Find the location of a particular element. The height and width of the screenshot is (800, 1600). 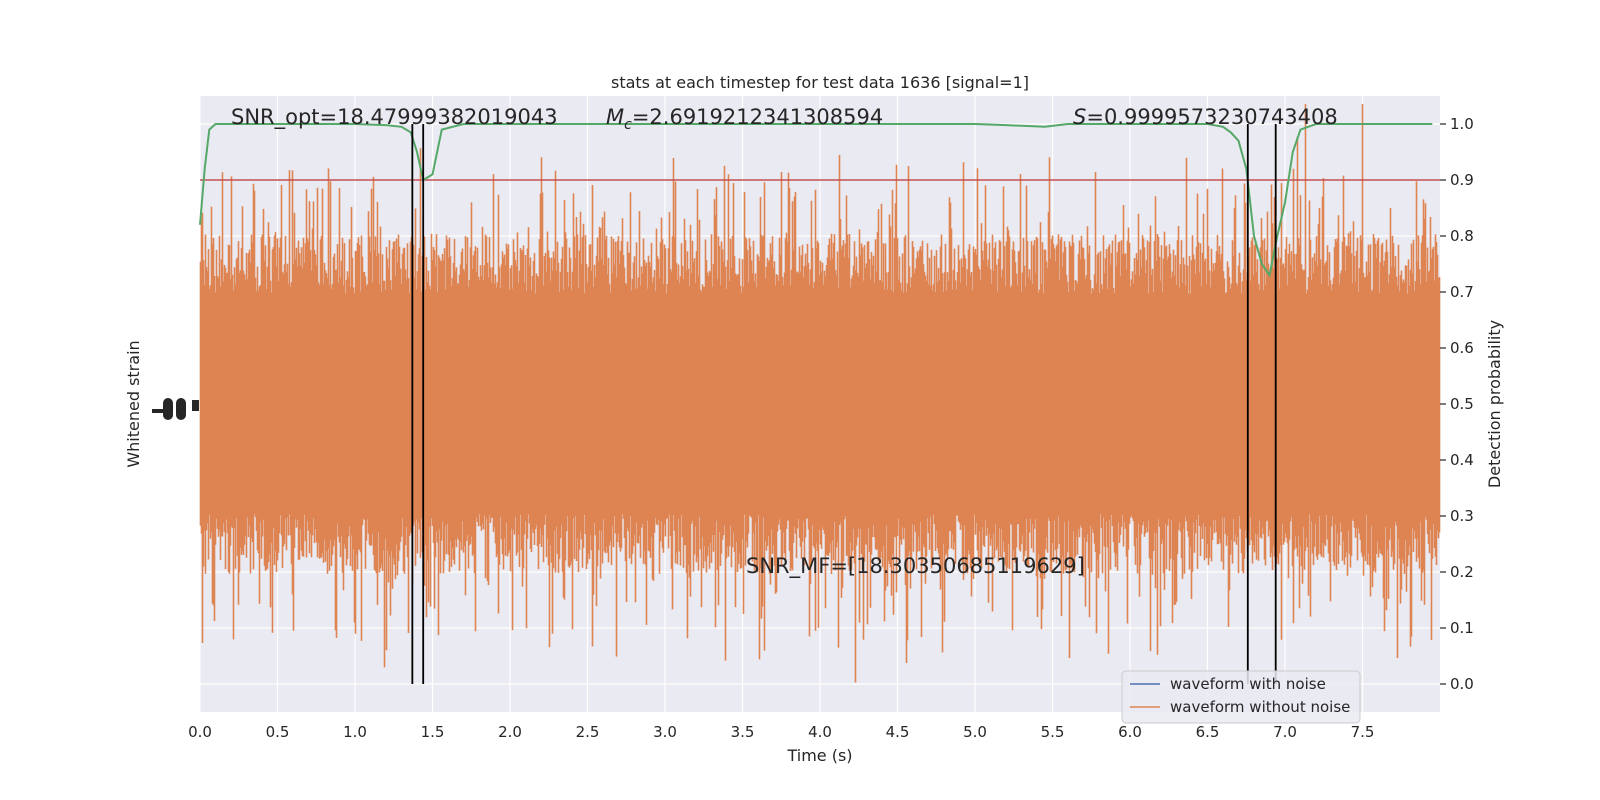

y-right-tick-label: 0.3 is located at coordinates (1462, 516).